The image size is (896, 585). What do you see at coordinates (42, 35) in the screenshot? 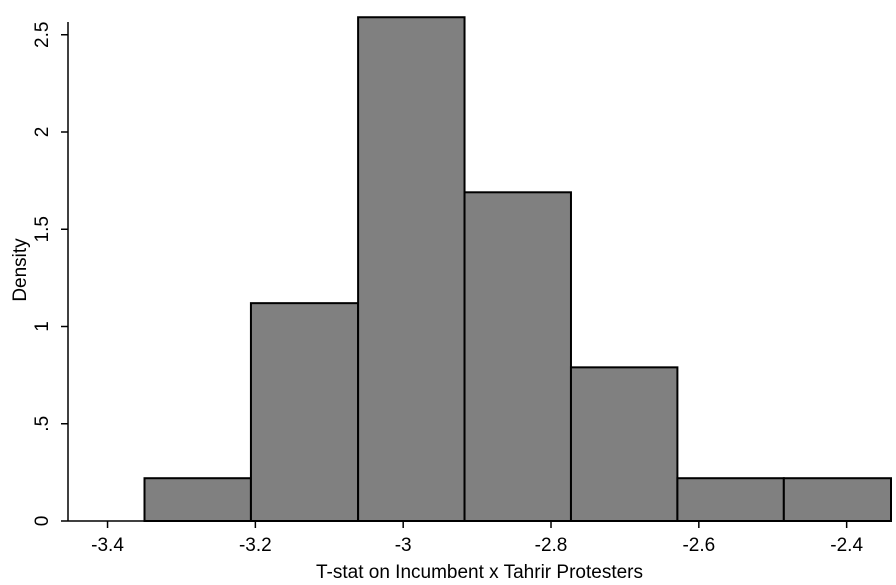
I see `y-tick-label: 2.5` at bounding box center [42, 35].